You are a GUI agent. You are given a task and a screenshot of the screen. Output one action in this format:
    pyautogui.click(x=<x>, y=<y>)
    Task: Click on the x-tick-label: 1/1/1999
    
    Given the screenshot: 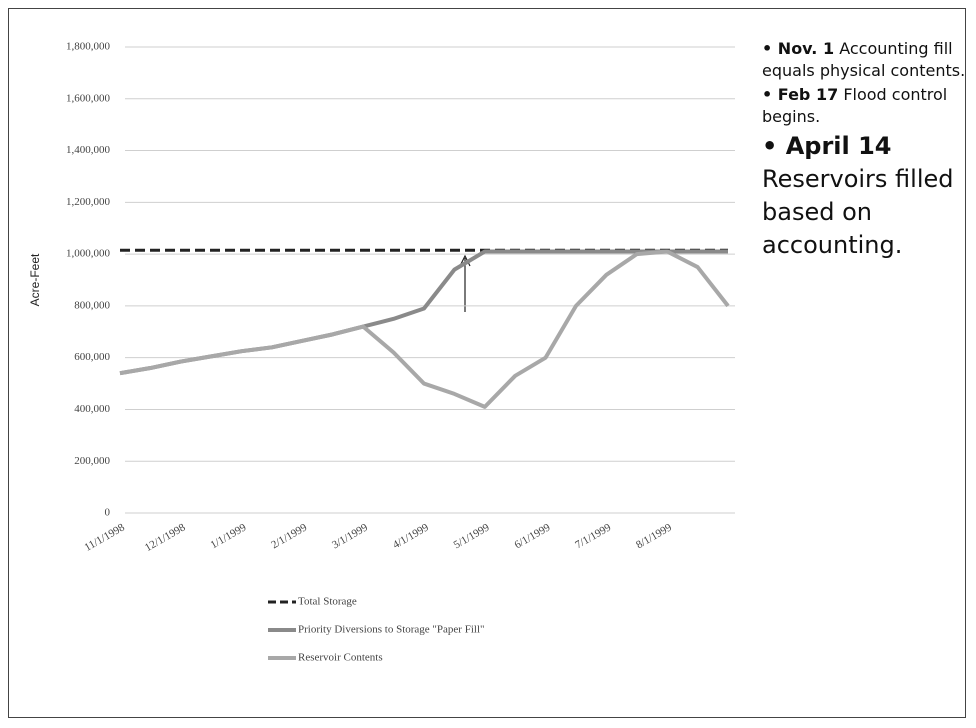 What is the action you would take?
    pyautogui.click(x=228, y=536)
    